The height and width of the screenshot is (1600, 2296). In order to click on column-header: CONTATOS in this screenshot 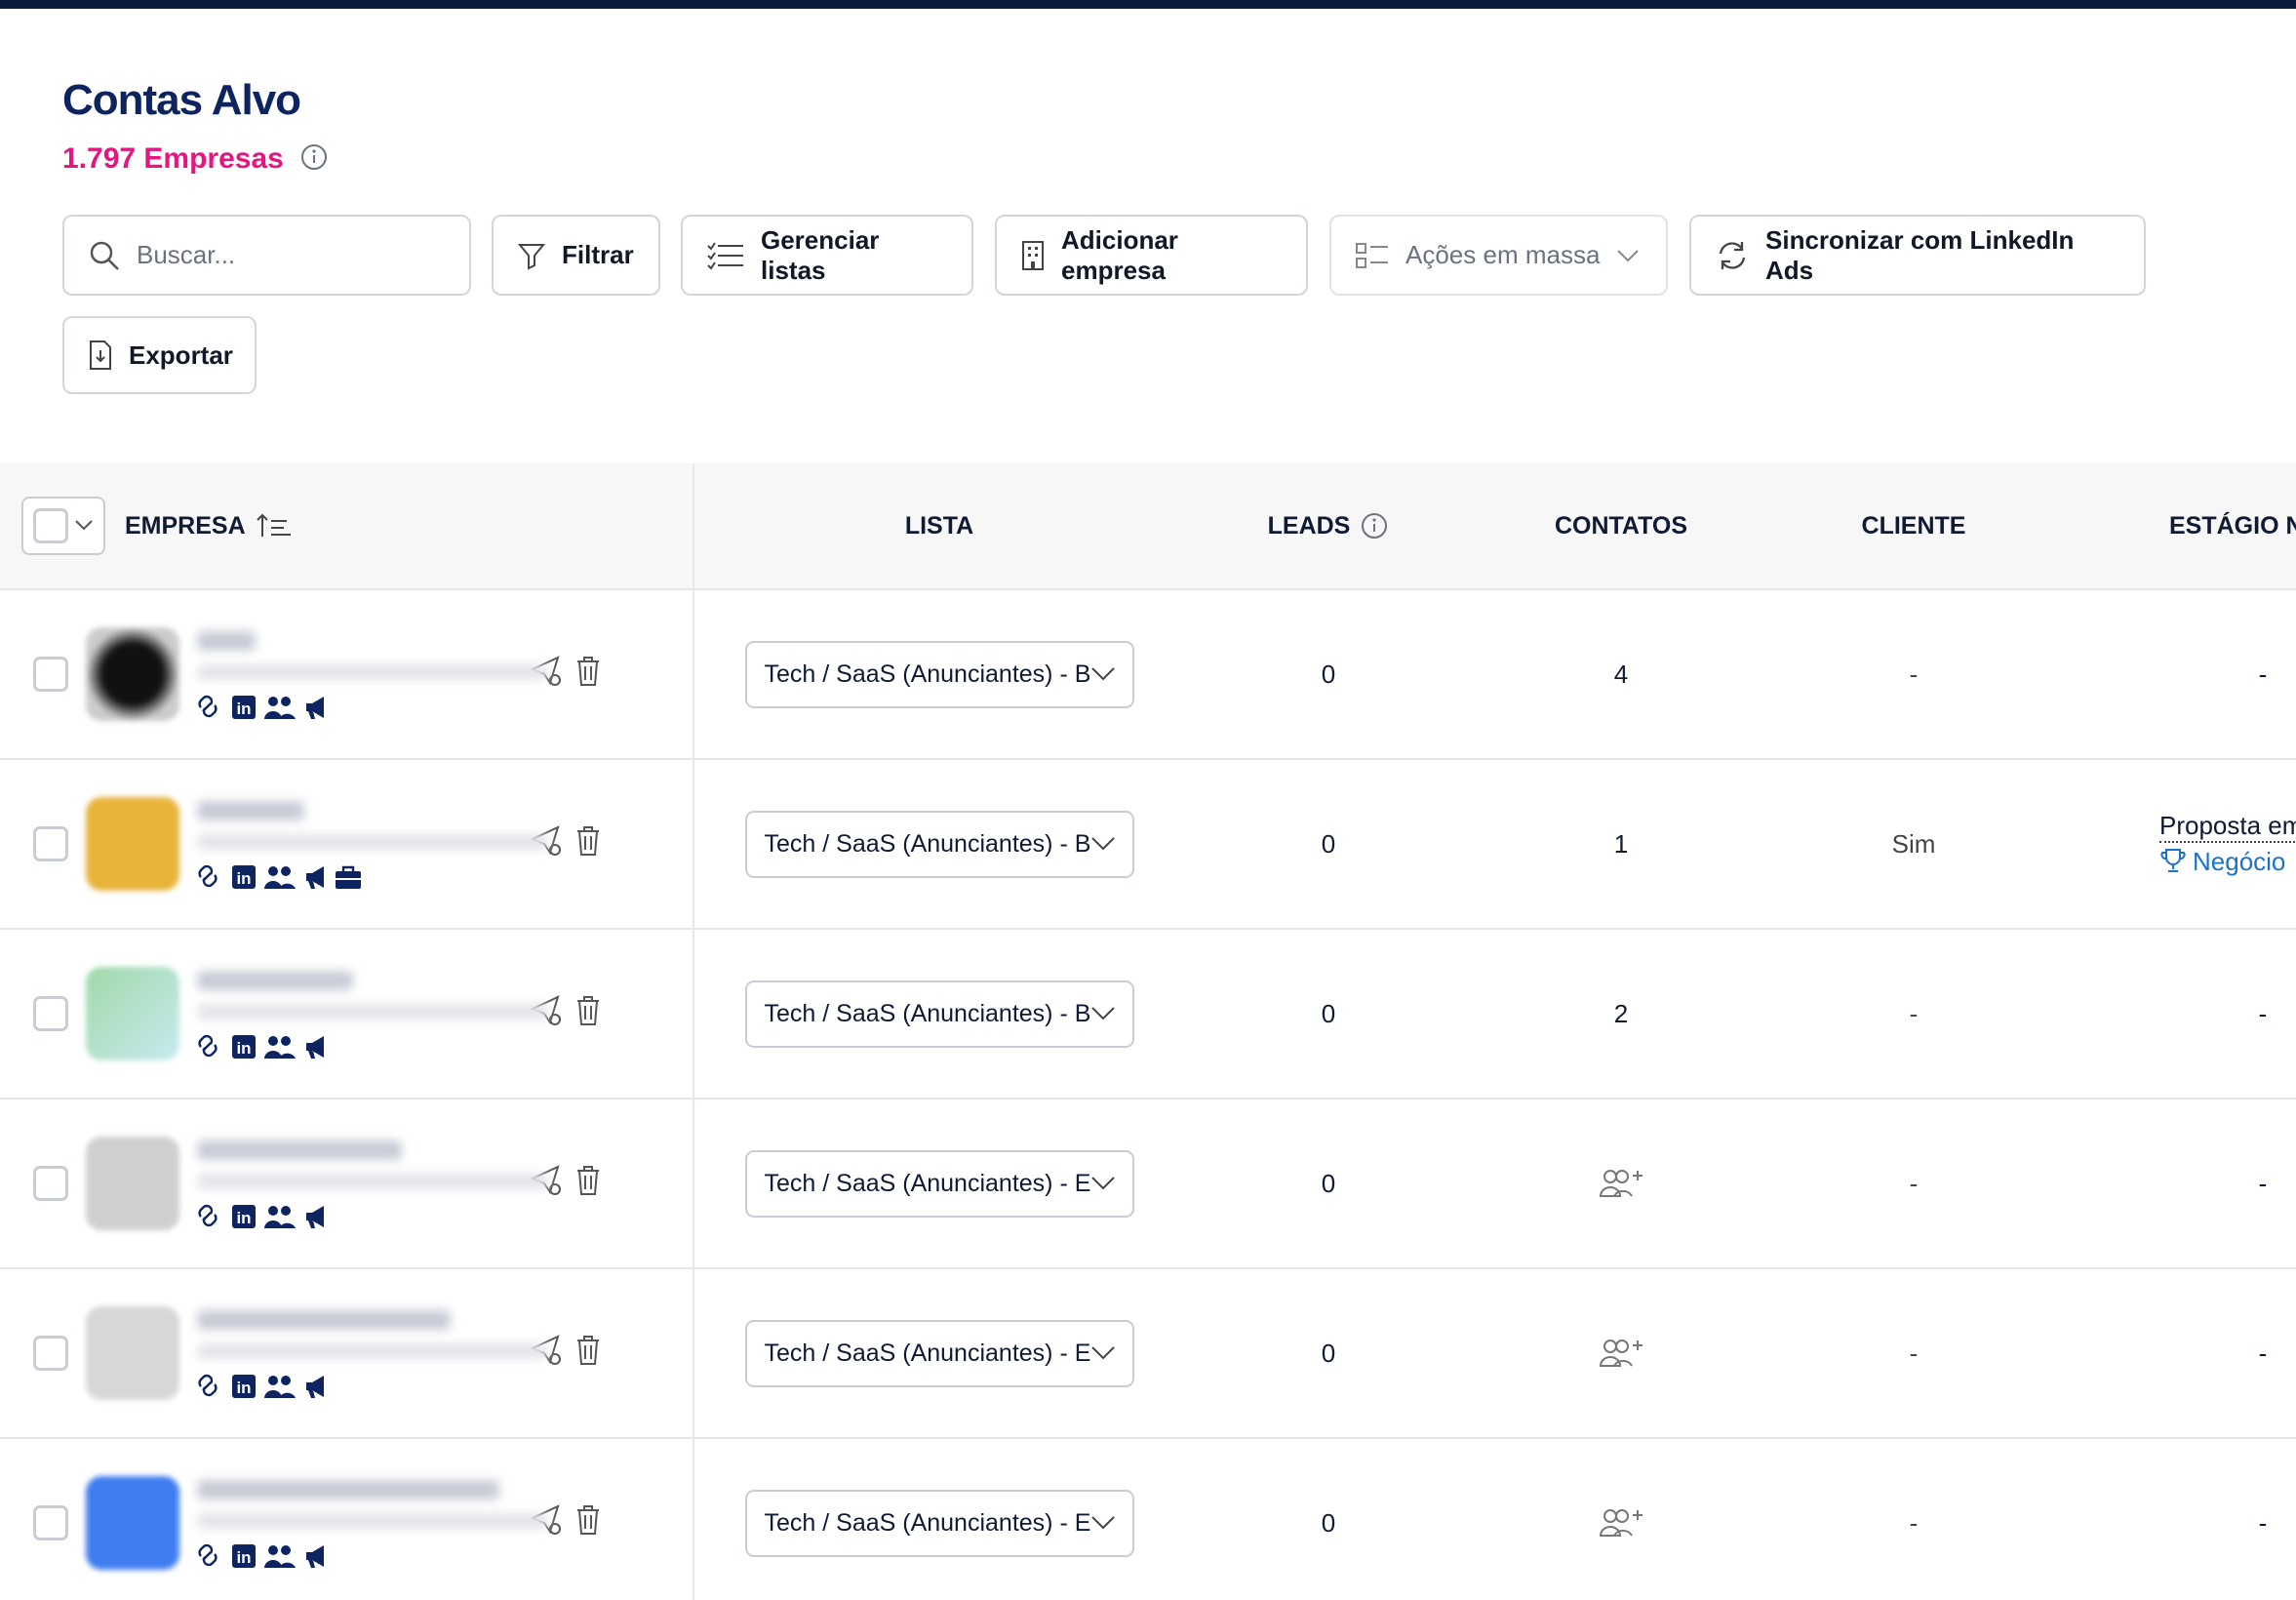, I will do `click(1621, 525)`.